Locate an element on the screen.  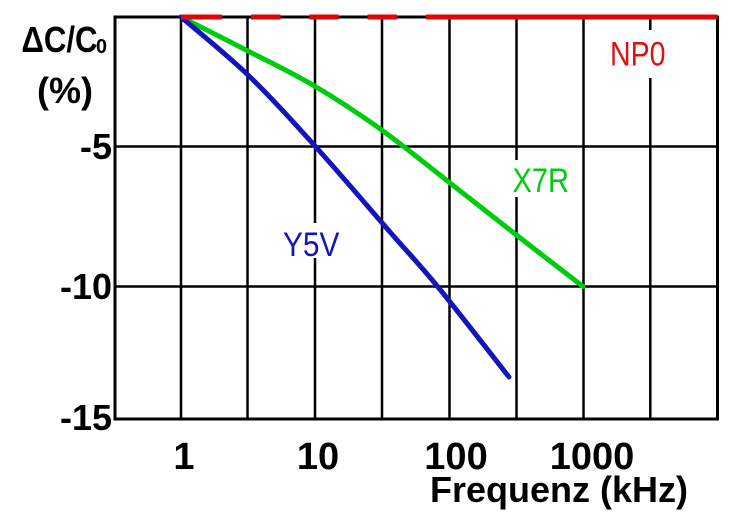
svg-text: -15 is located at coordinates (86, 417).